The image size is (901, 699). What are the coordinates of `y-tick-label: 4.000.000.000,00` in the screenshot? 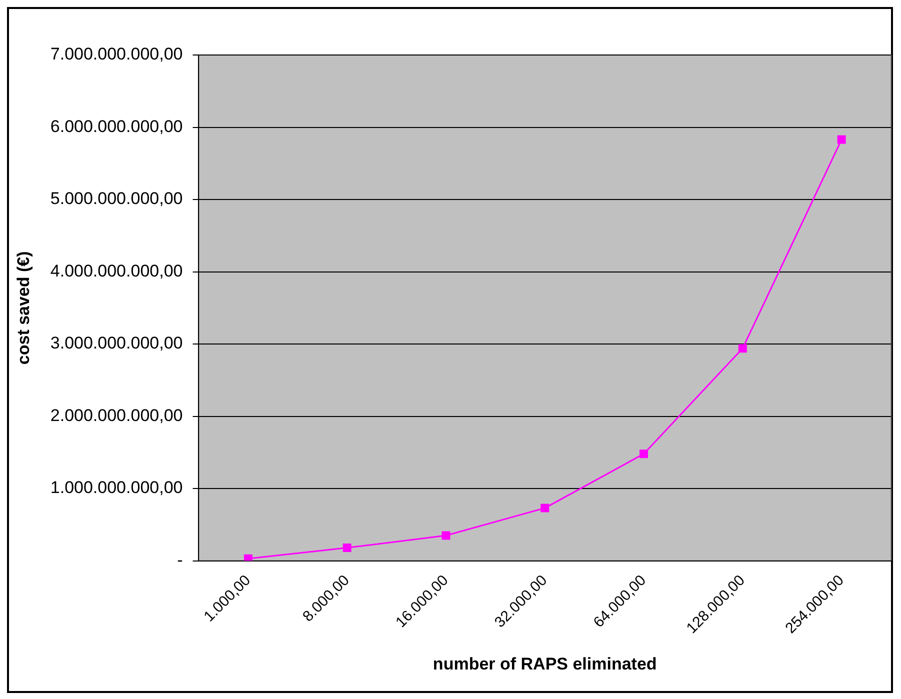 It's located at (116, 270).